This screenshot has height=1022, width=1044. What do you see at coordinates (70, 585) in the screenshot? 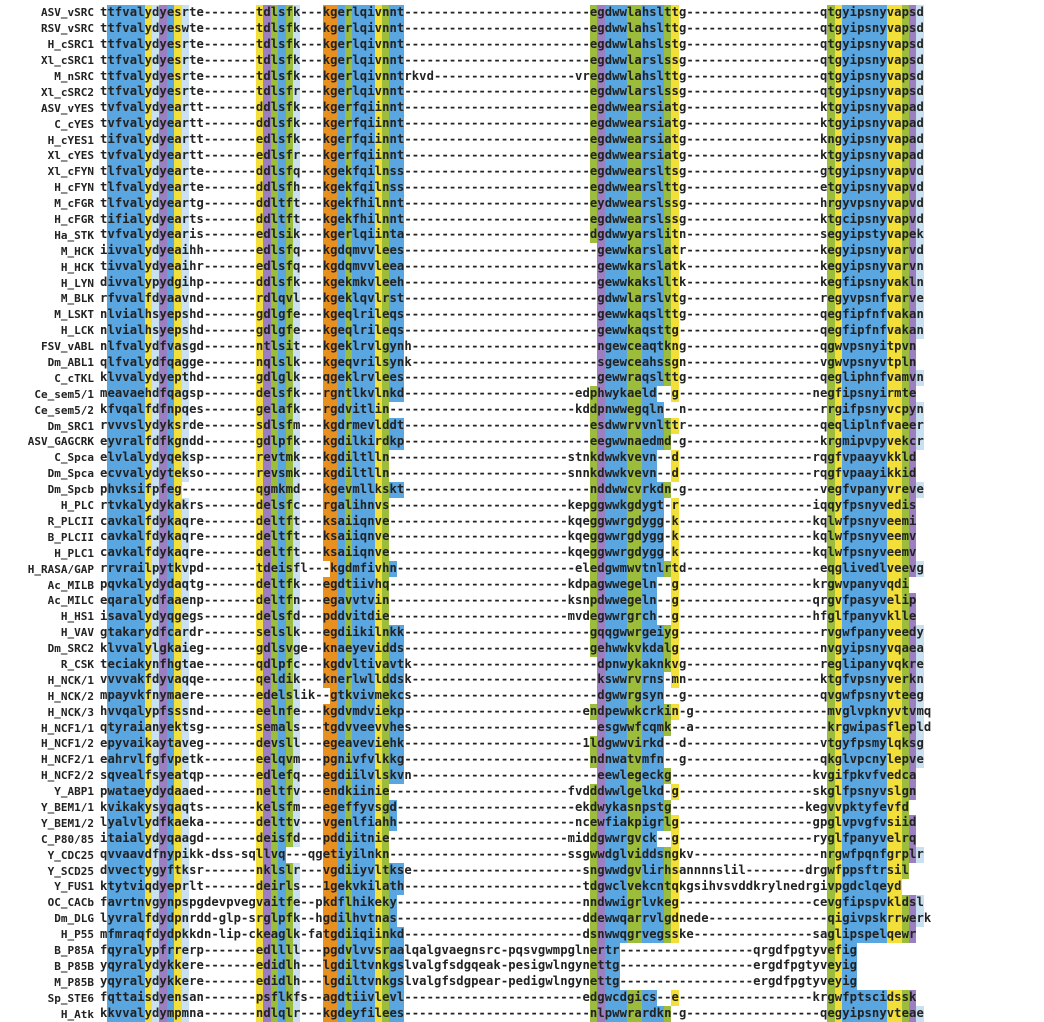
I see `sequence-name: Ac_MILB` at bounding box center [70, 585].